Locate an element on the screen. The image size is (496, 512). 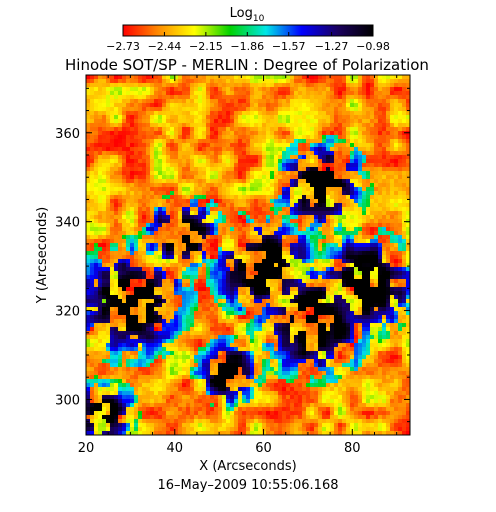
colorbar-tick-label: −1.27 is located at coordinates (332, 46).